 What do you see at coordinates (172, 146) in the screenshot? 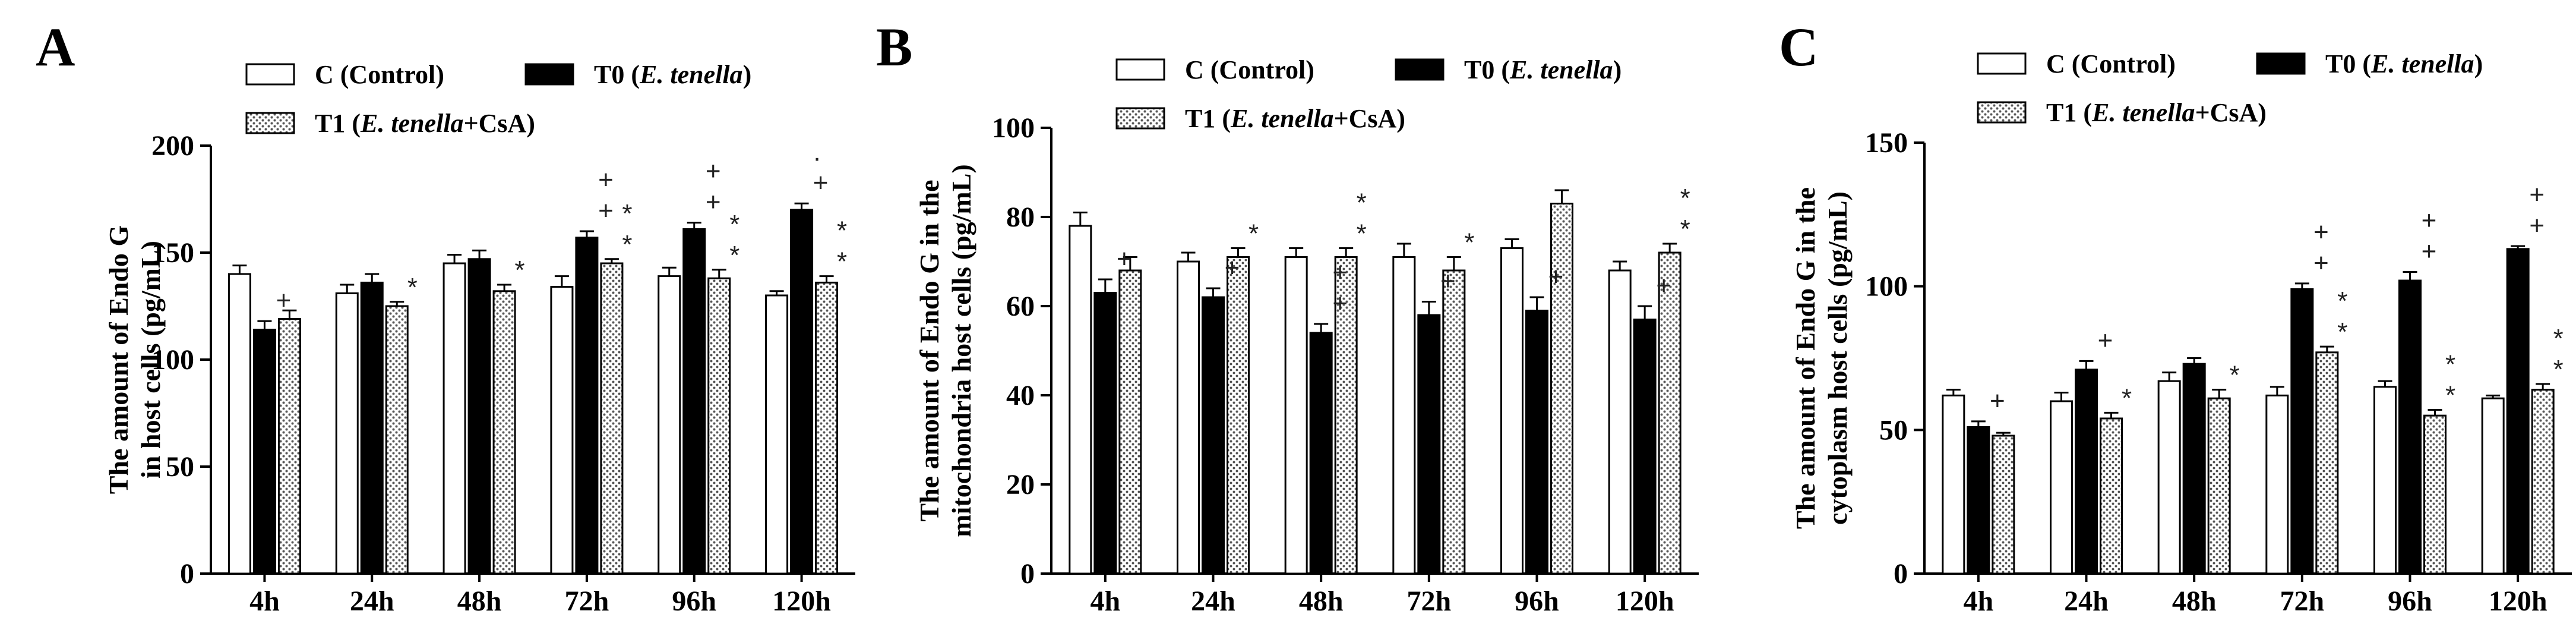
I see `y-tick-label: 200` at bounding box center [172, 146].